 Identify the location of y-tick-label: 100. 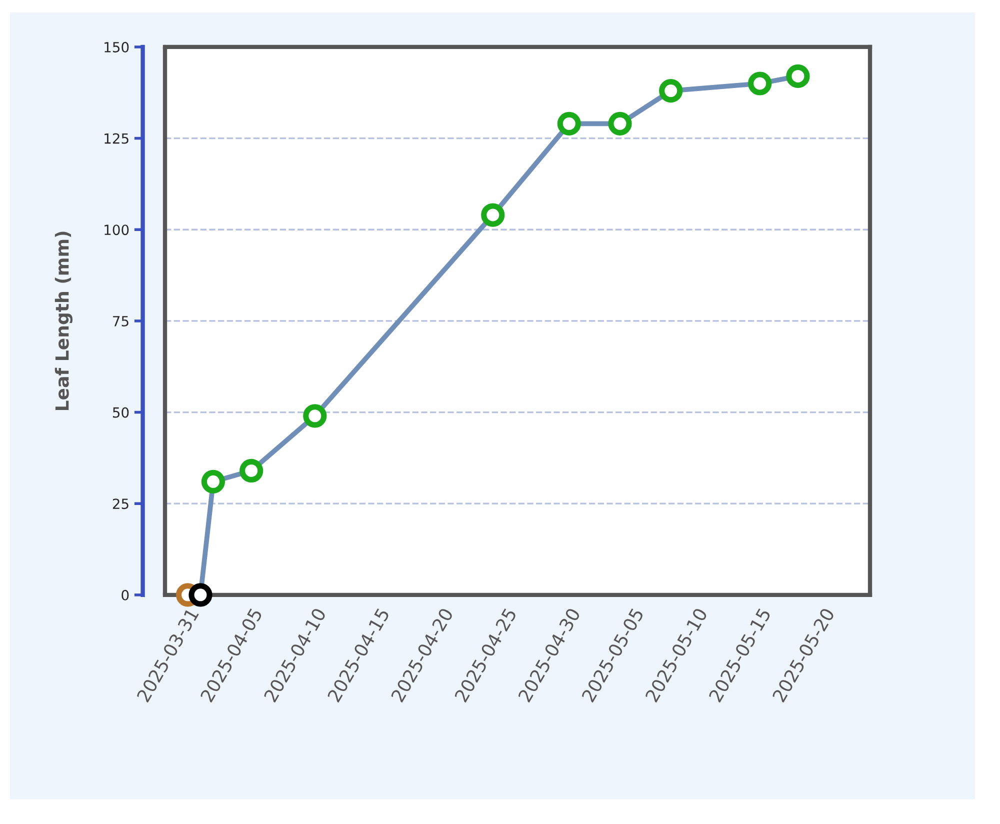
(116, 230).